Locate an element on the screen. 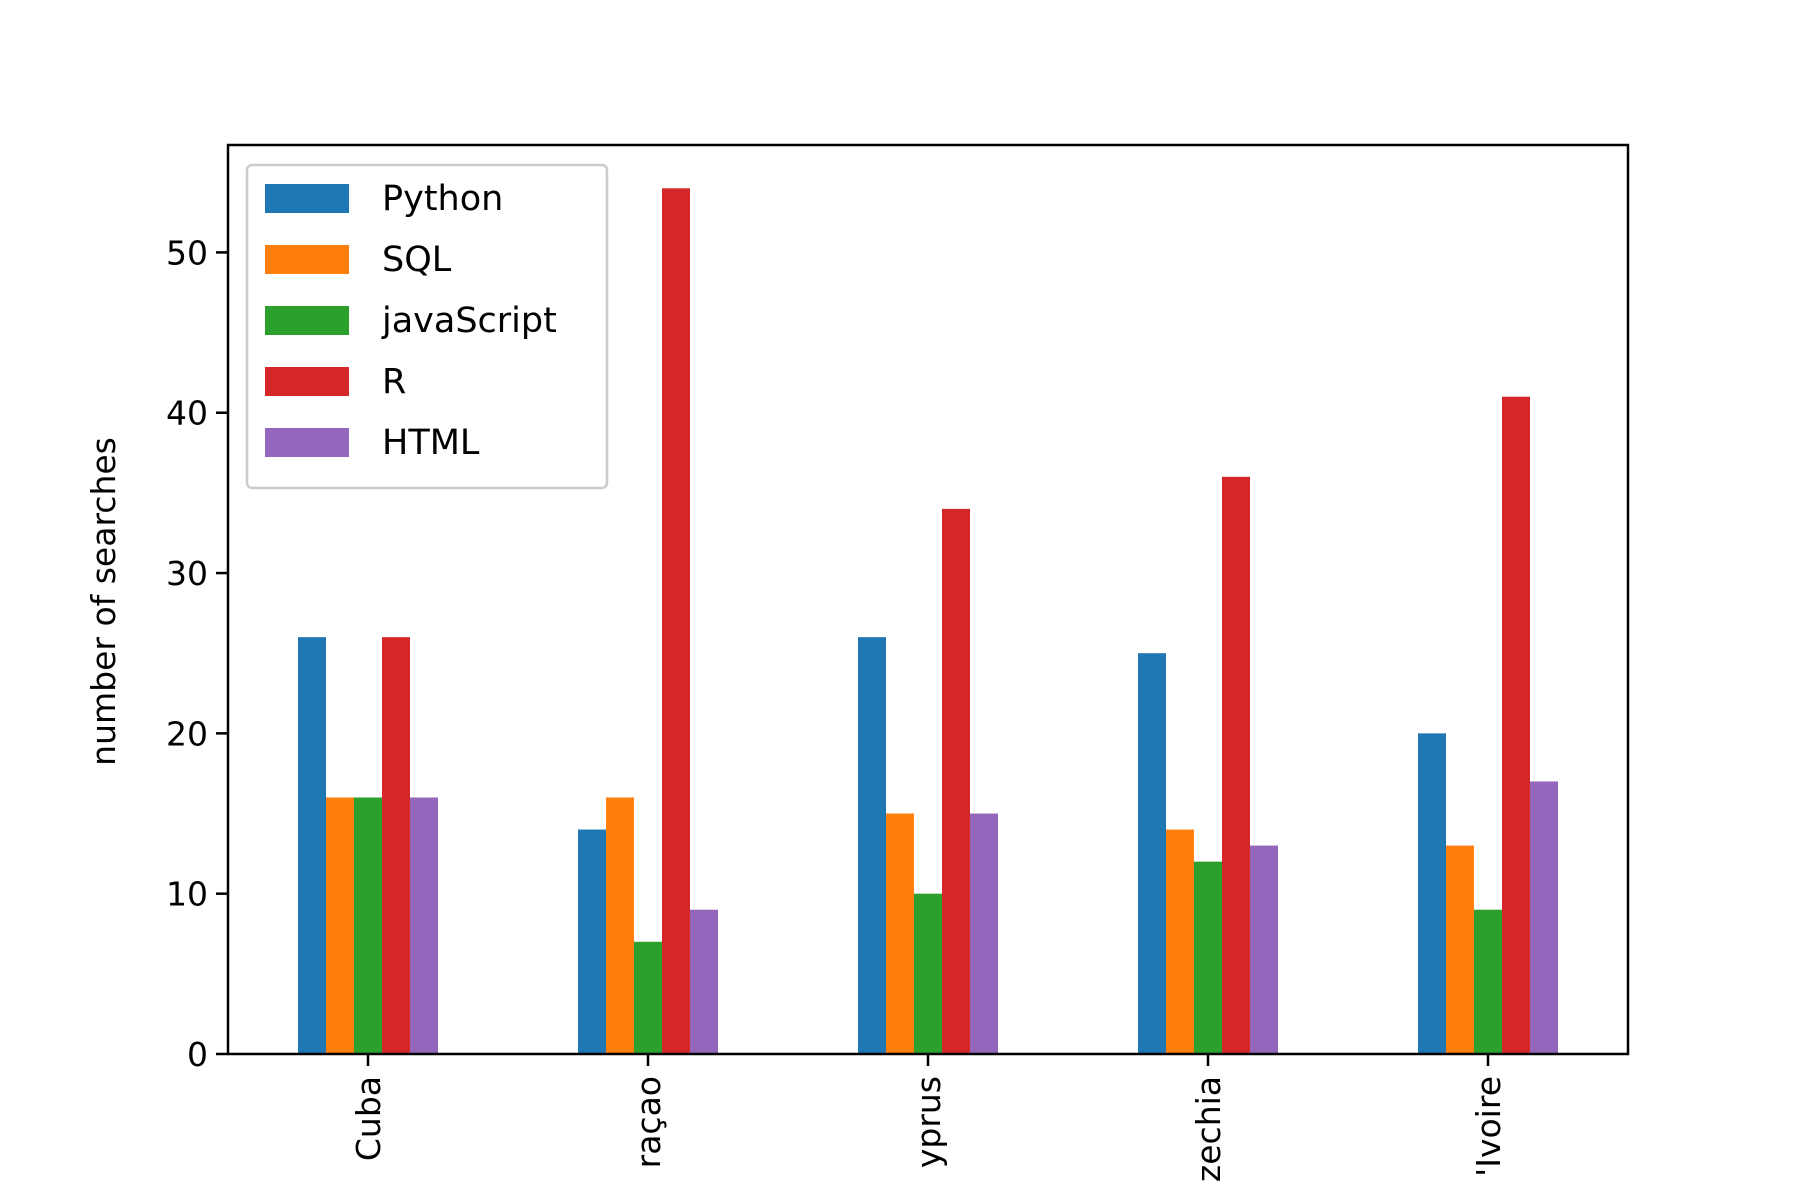  y-tick-label: 30 is located at coordinates (187, 573).